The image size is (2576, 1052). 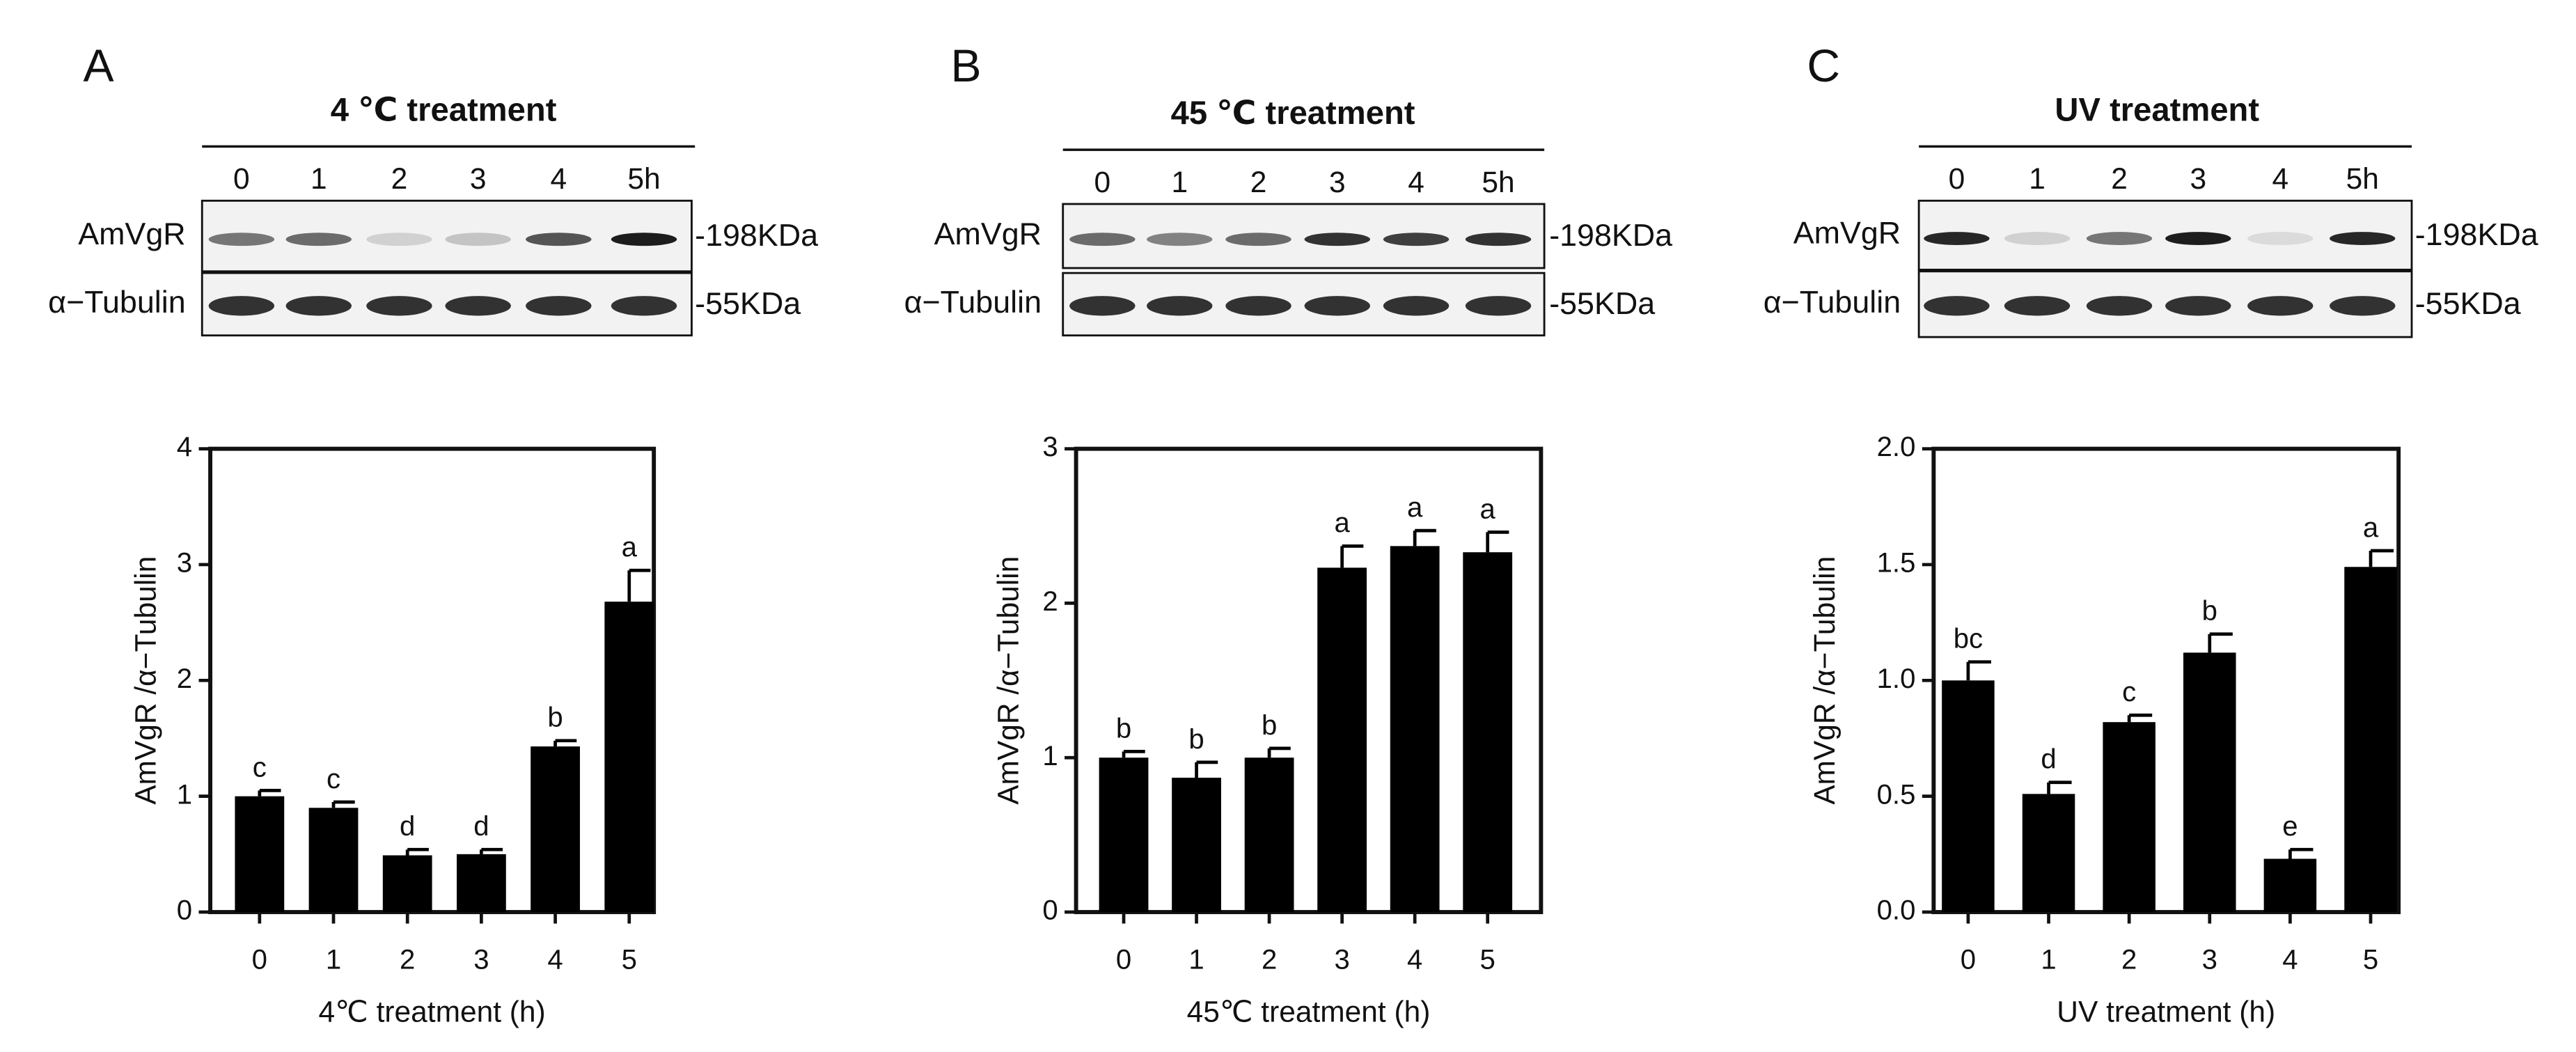 I want to click on lane-label: 5h, so click(x=2362, y=178).